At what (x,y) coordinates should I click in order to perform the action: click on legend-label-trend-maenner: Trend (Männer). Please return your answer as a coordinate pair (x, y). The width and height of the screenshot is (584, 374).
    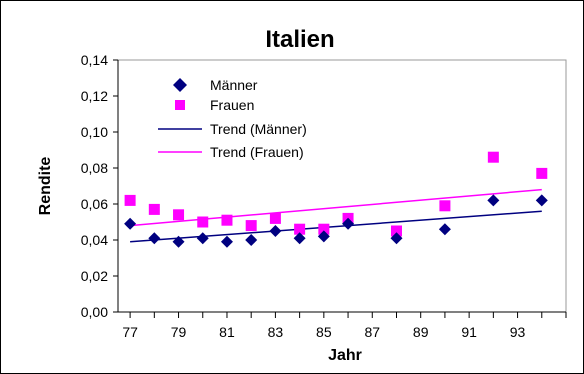
    Looking at the image, I should click on (258, 129).